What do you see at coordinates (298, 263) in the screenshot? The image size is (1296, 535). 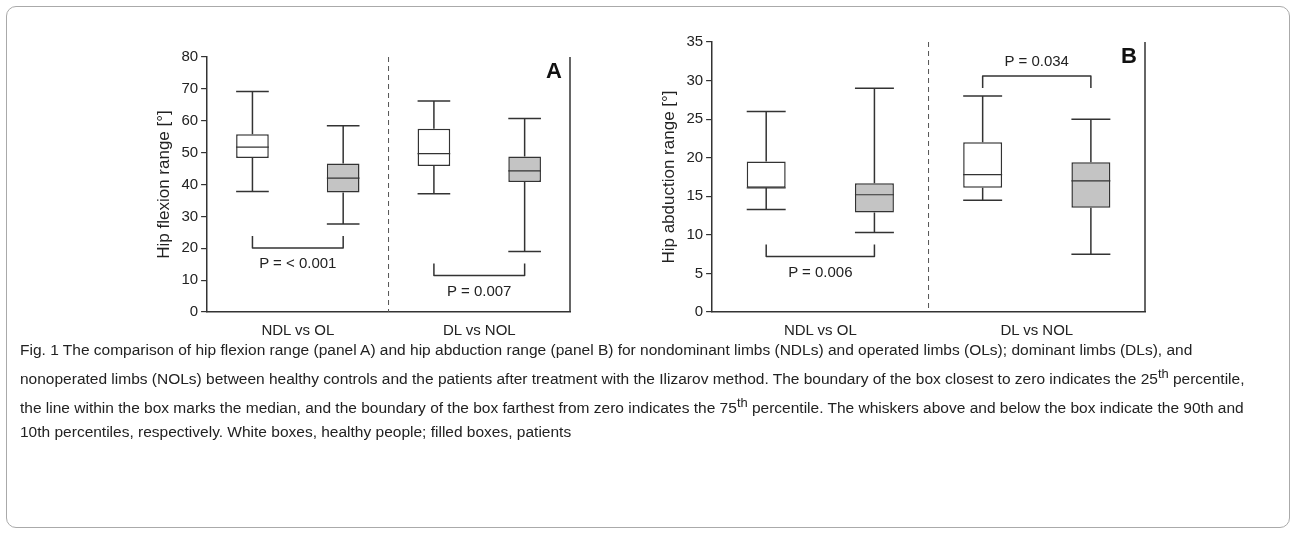 I see `annotation: P = < 0.001` at bounding box center [298, 263].